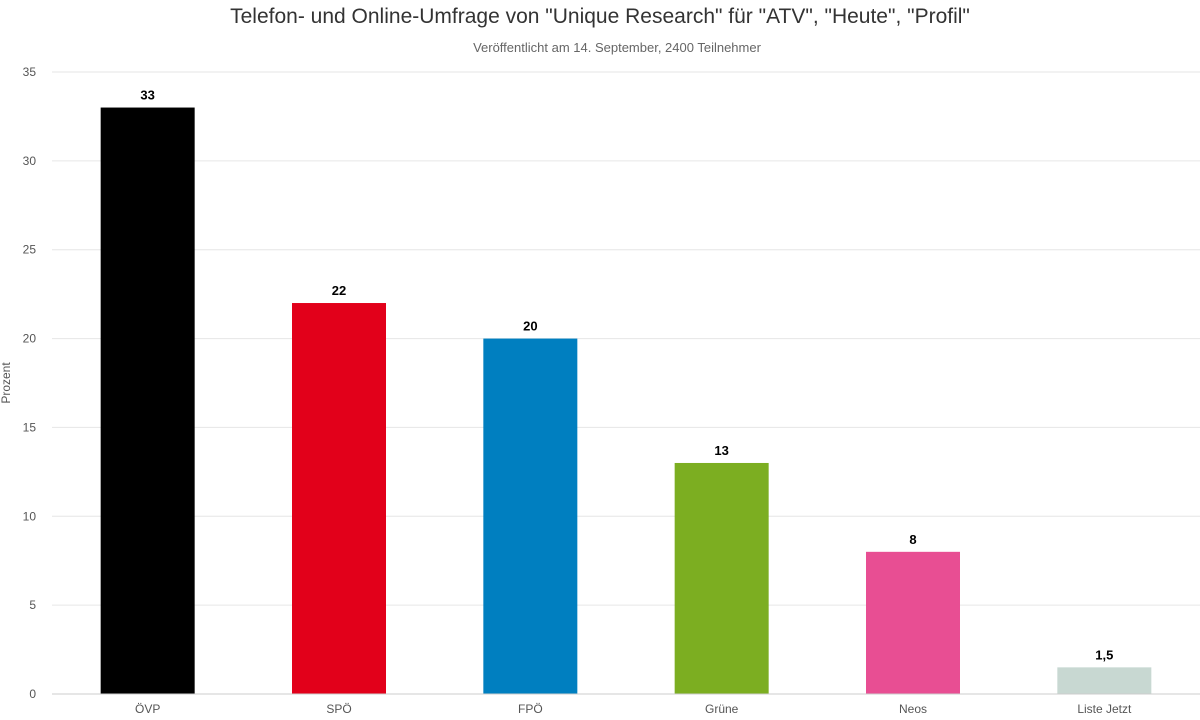  What do you see at coordinates (30, 250) in the screenshot?
I see `y-tick-label: 25` at bounding box center [30, 250].